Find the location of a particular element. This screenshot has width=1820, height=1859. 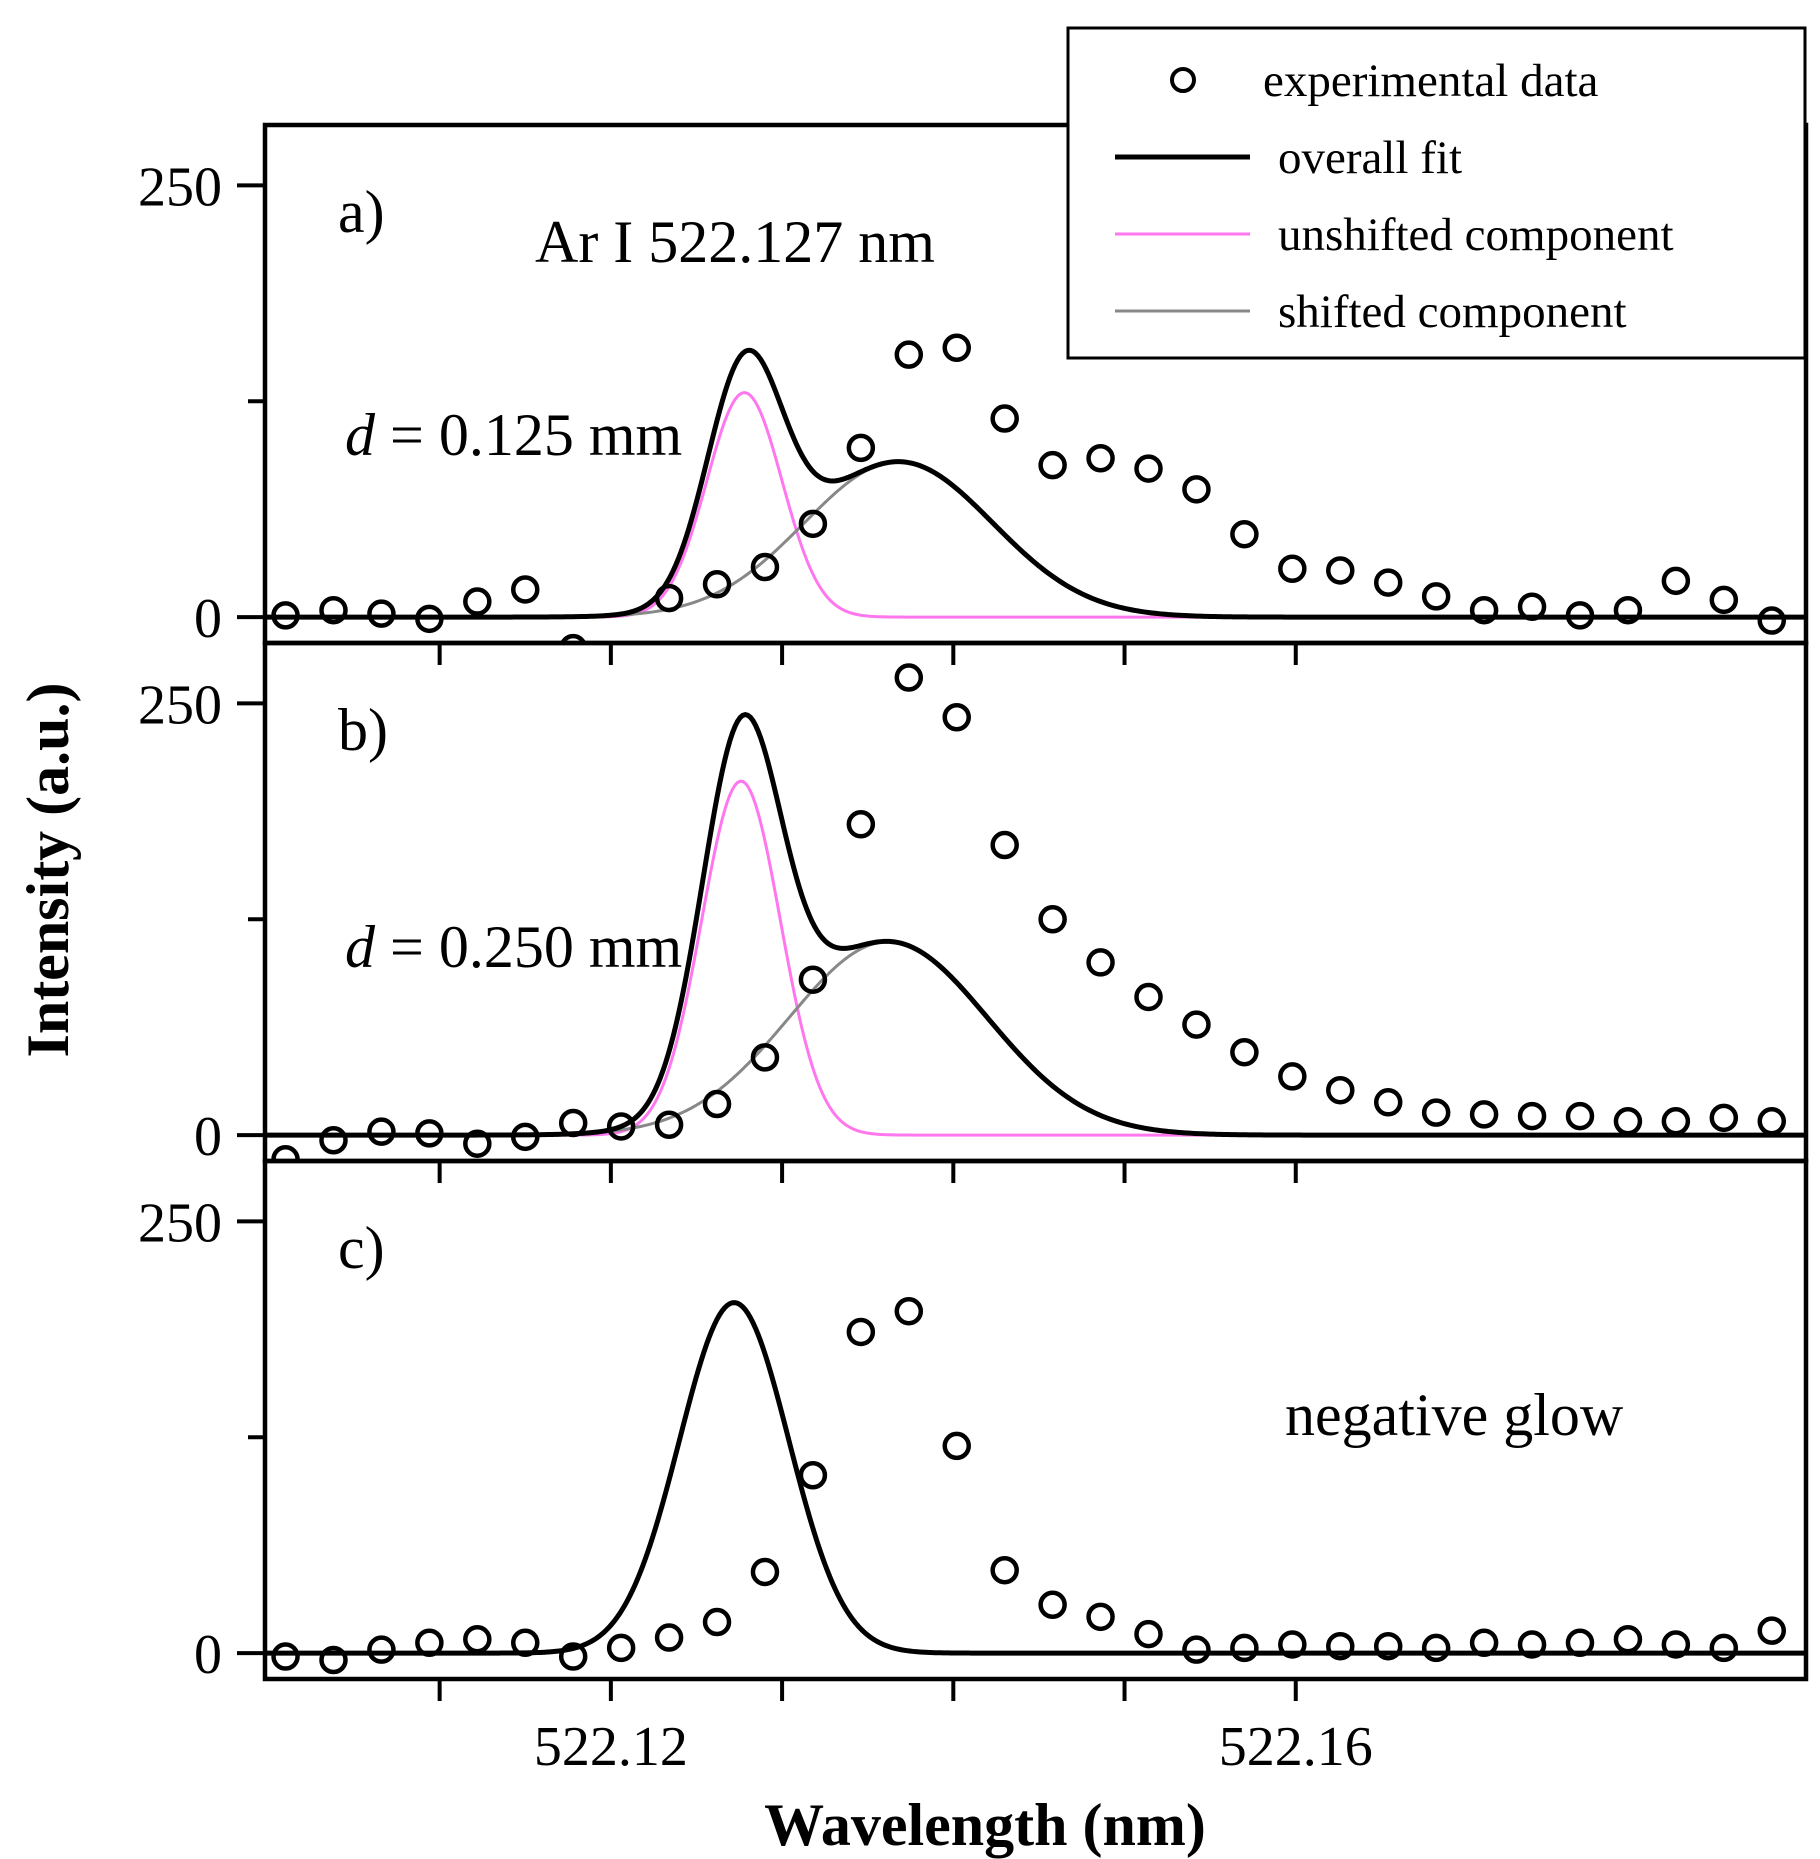

legend-label: shifted component is located at coordinates (1452, 312).